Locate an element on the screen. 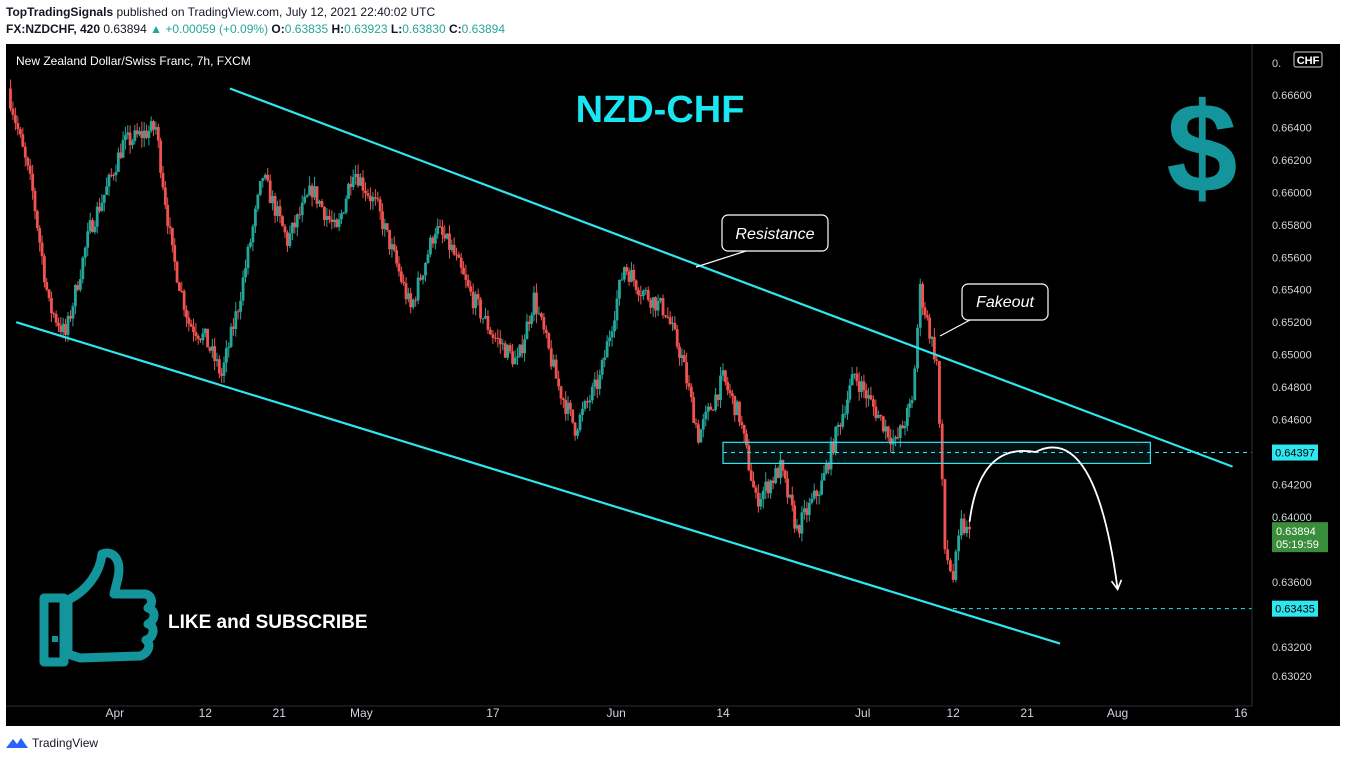 This screenshot has width=1348, height=762. y-tick-label: 0.63020 is located at coordinates (1292, 677).